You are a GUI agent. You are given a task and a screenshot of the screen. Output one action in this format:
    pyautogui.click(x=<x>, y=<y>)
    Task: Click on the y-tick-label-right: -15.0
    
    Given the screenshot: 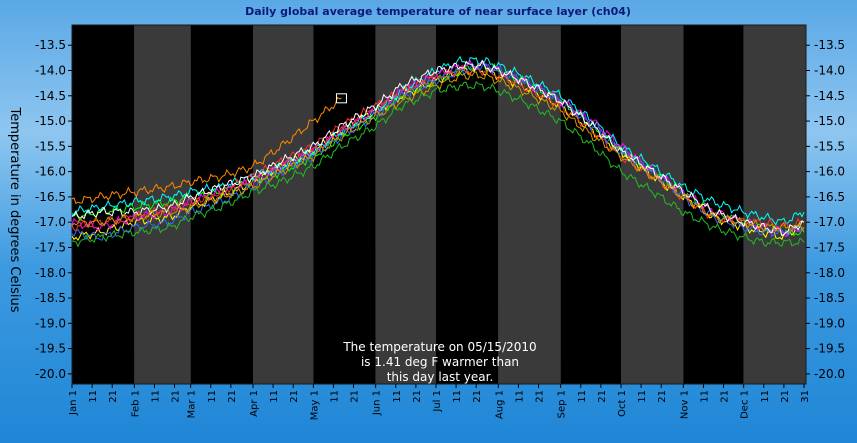 What is the action you would take?
    pyautogui.click(x=829, y=121)
    